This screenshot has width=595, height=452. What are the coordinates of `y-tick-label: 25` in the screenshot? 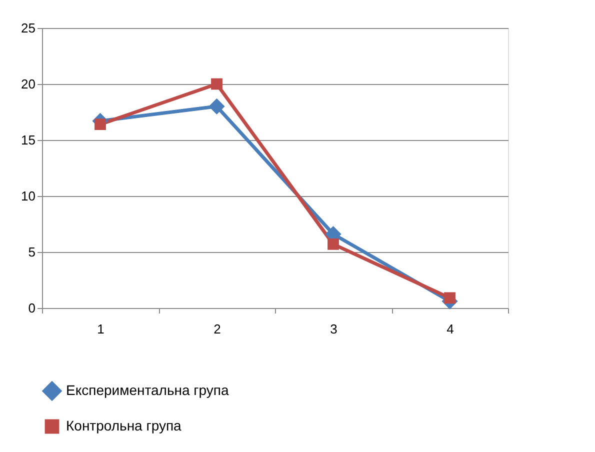 It's located at (28, 28).